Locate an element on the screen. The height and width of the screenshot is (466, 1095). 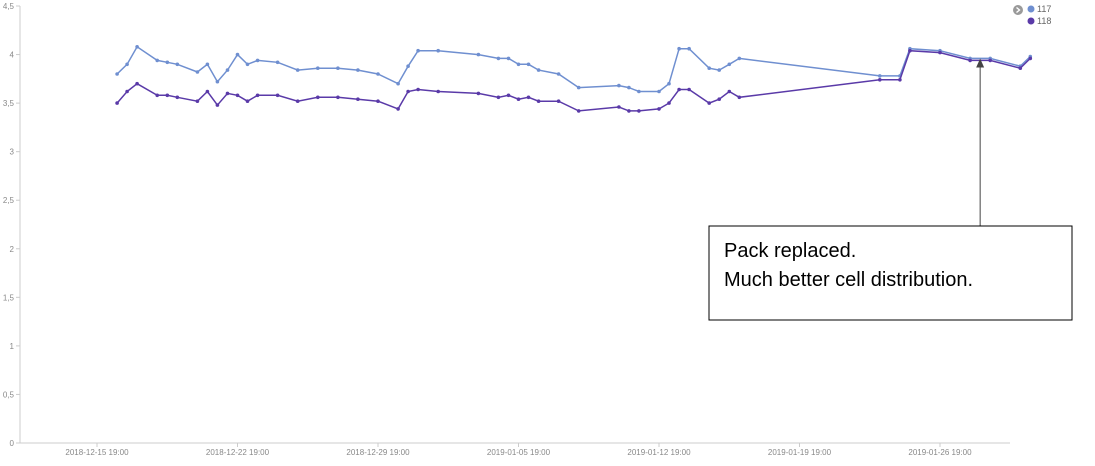
y-tick-label: 0 is located at coordinates (12, 443).